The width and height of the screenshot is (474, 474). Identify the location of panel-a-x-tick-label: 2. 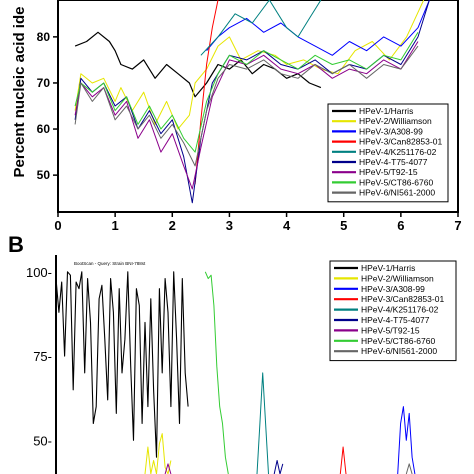
(172, 225).